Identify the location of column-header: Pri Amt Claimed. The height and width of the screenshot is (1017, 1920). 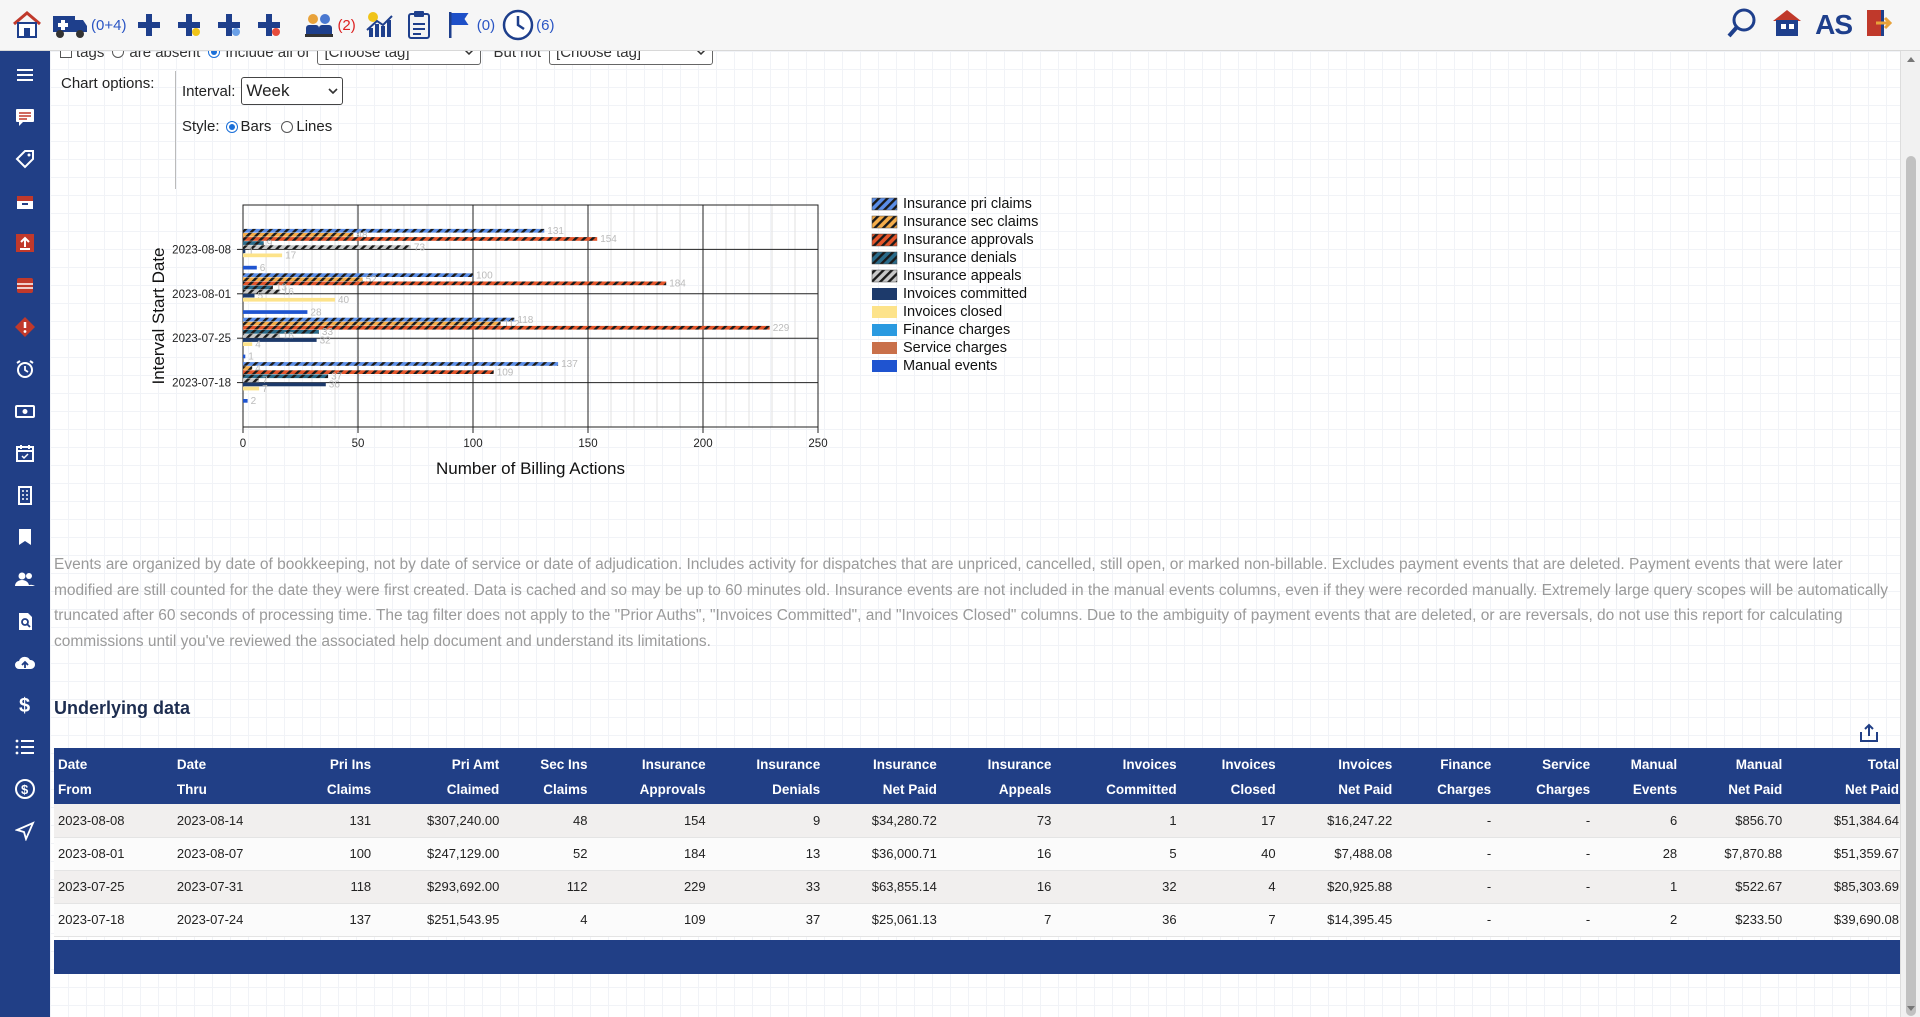
(439, 776).